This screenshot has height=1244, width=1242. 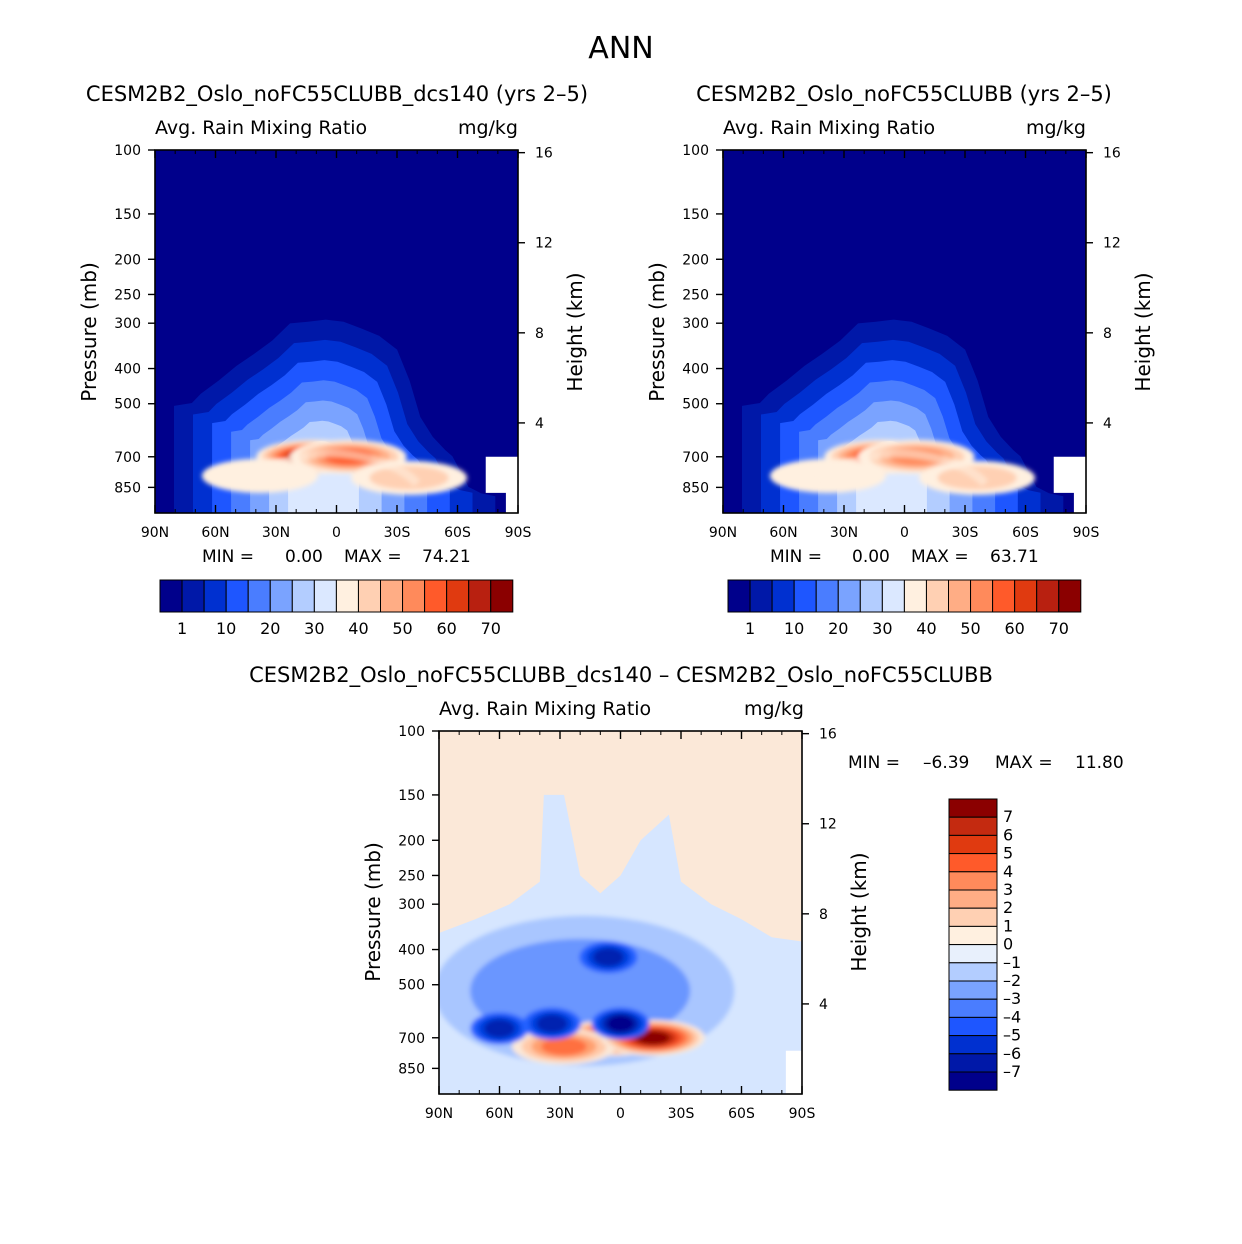 What do you see at coordinates (336, 533) in the screenshot?
I see `x-tick-label: 0` at bounding box center [336, 533].